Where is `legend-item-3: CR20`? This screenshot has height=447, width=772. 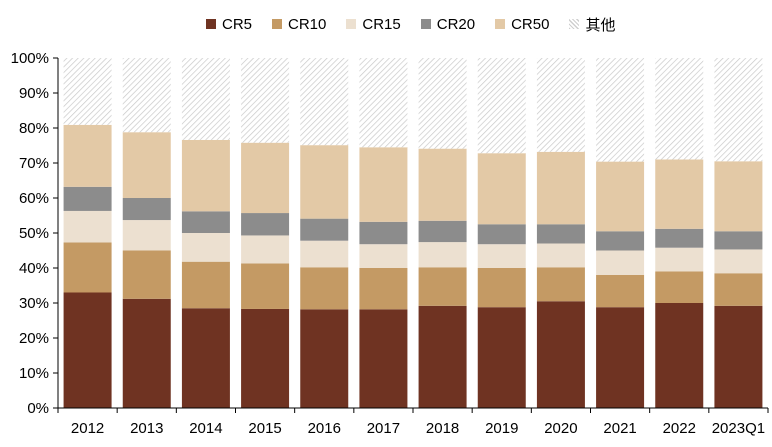
legend-item-3: CR20 is located at coordinates (448, 24).